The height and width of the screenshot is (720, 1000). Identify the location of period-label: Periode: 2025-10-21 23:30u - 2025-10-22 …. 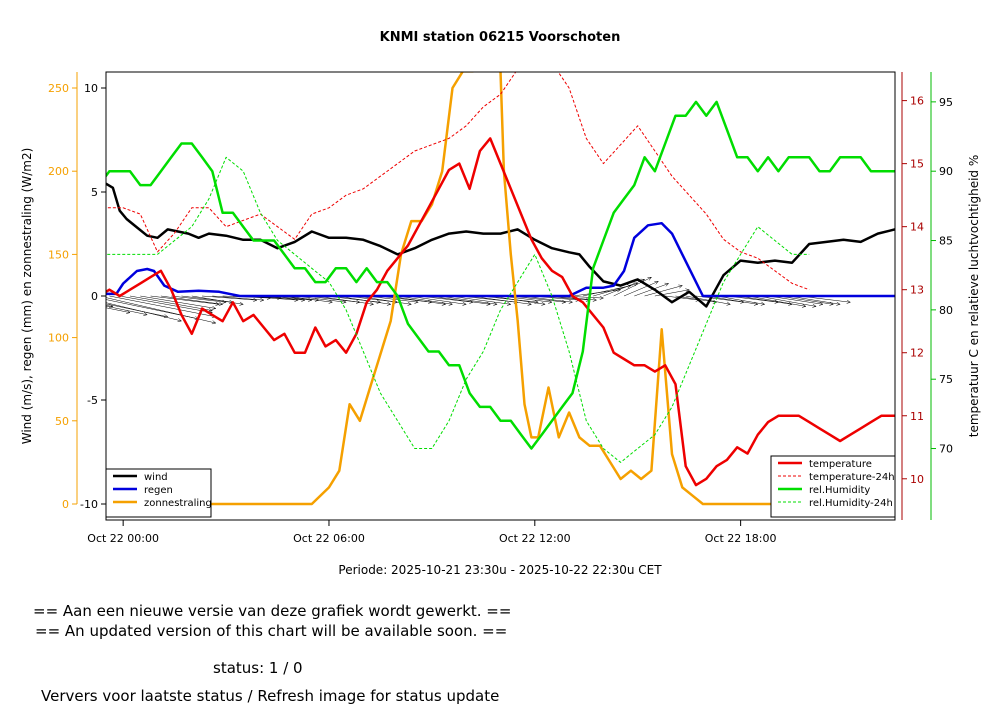
(500, 570).